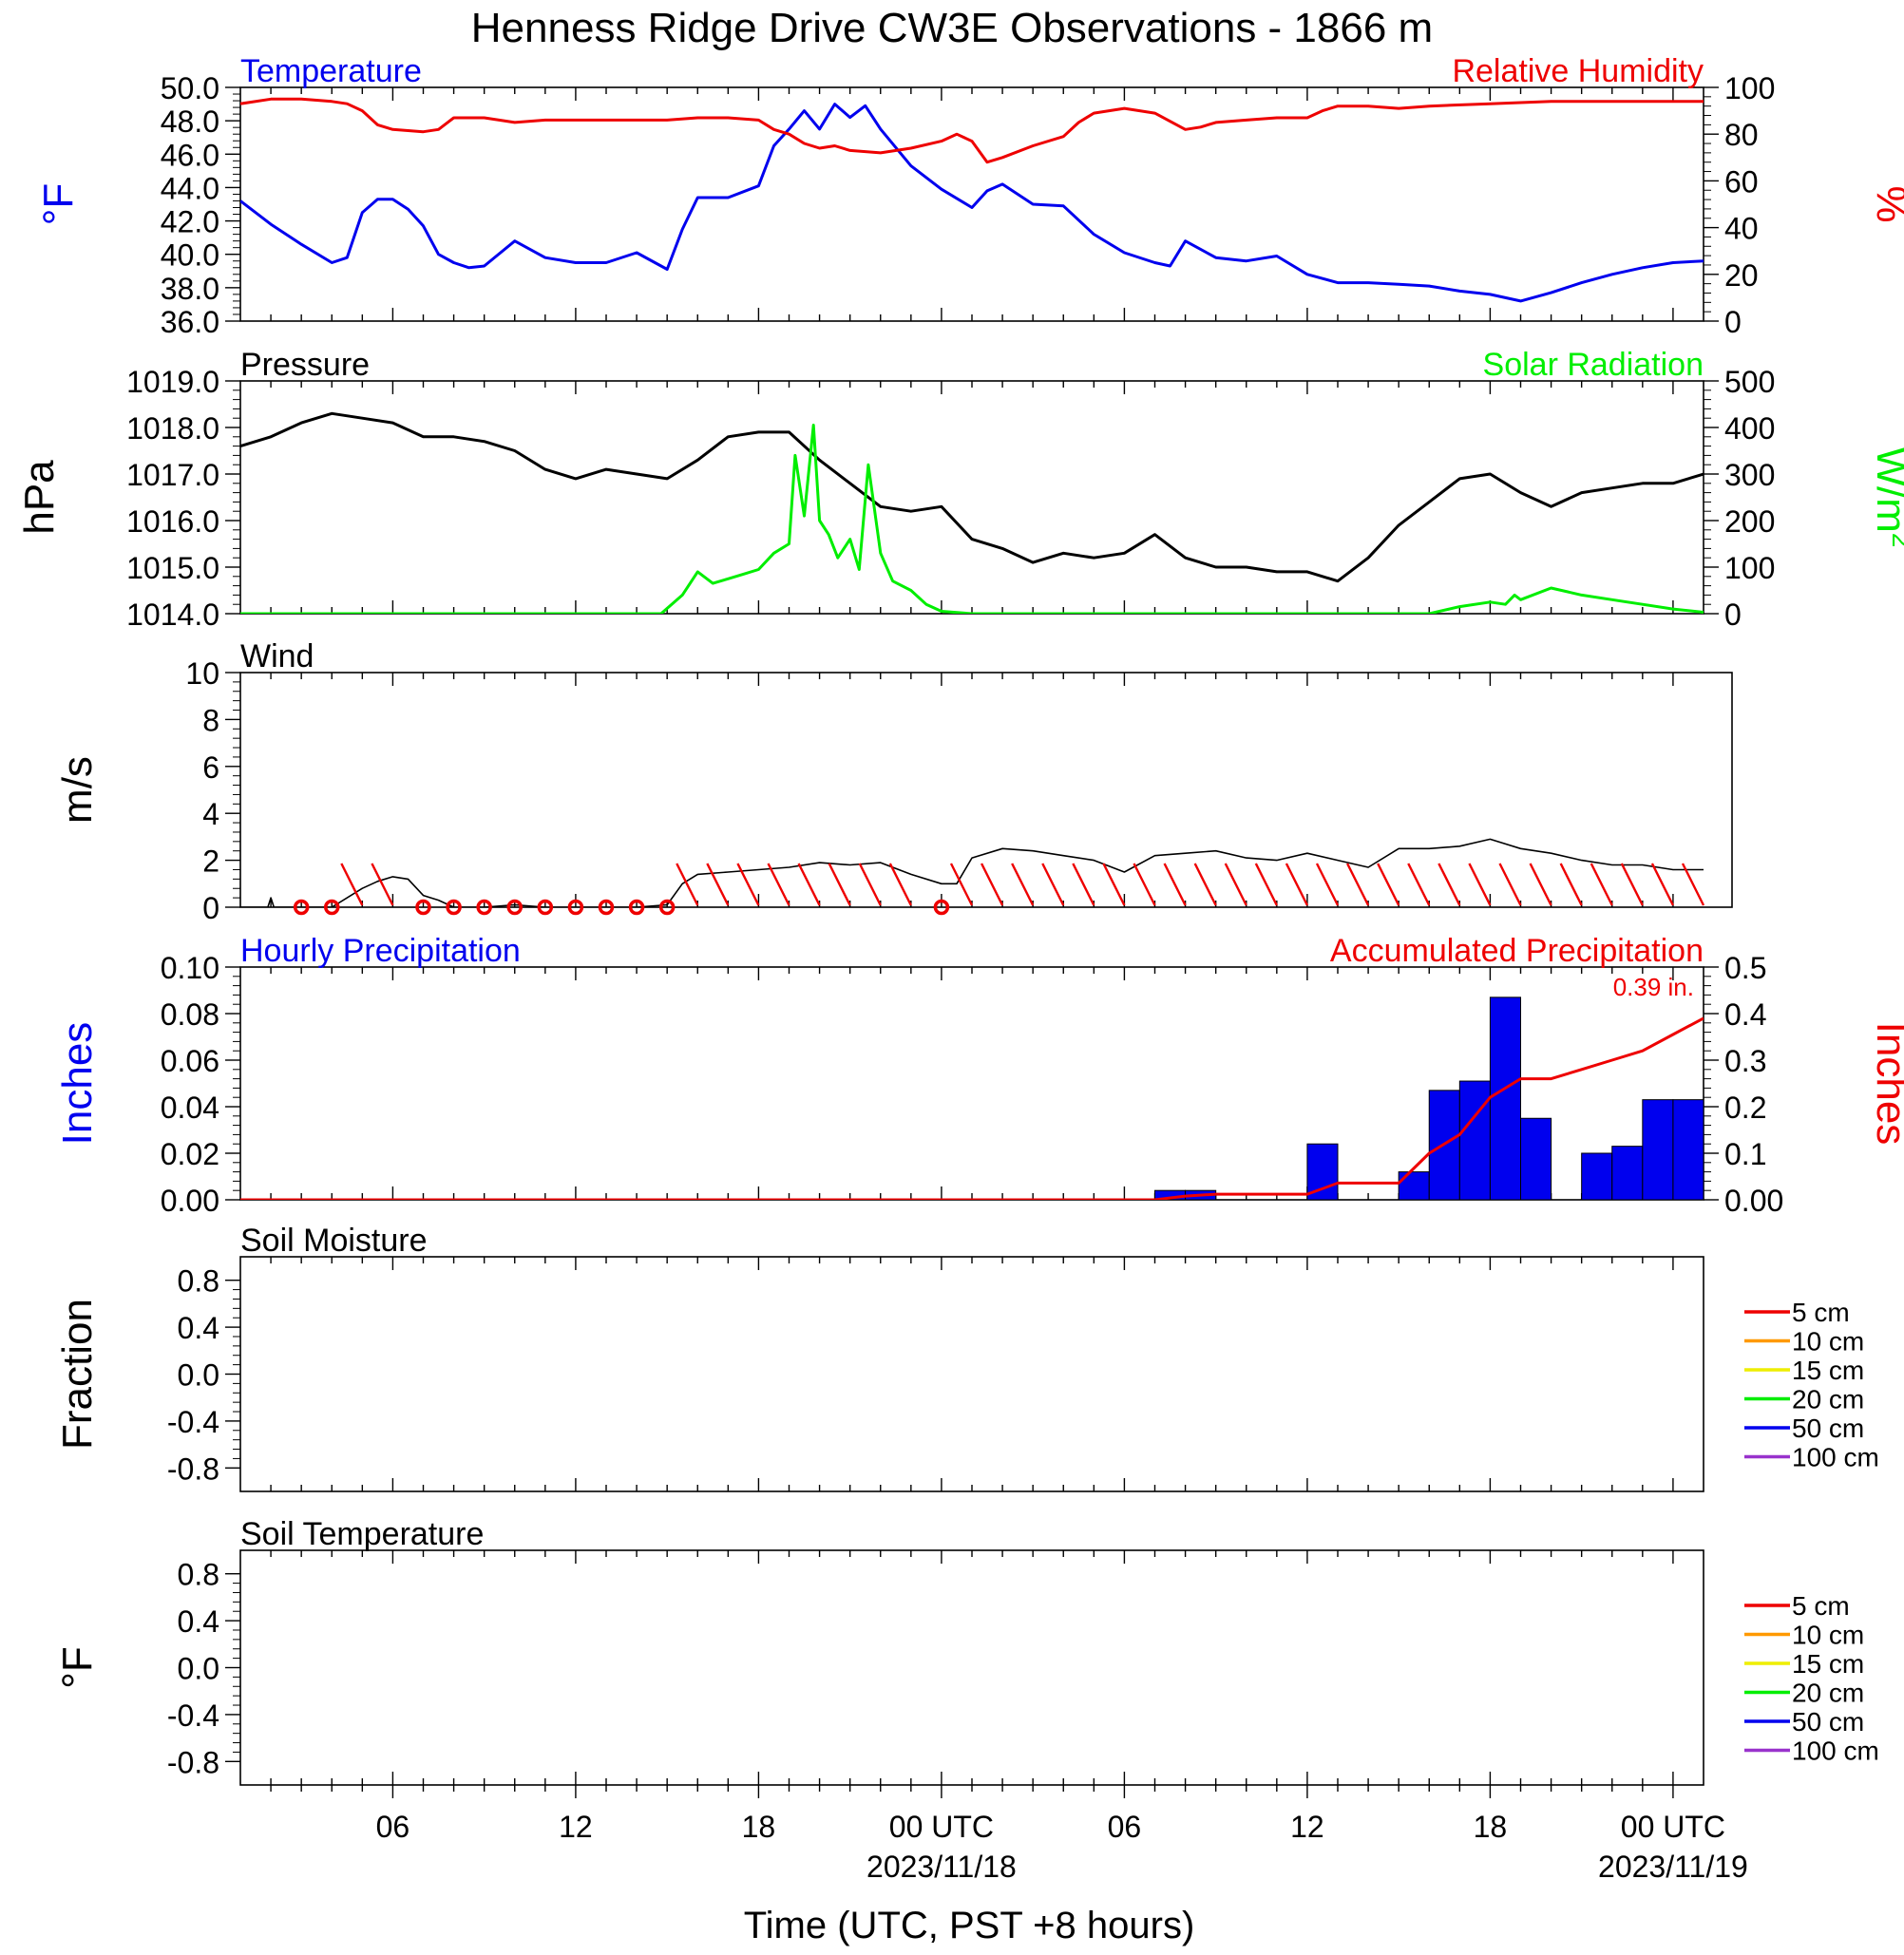  What do you see at coordinates (78, 1084) in the screenshot?
I see `y-axis-label-left: Inches` at bounding box center [78, 1084].